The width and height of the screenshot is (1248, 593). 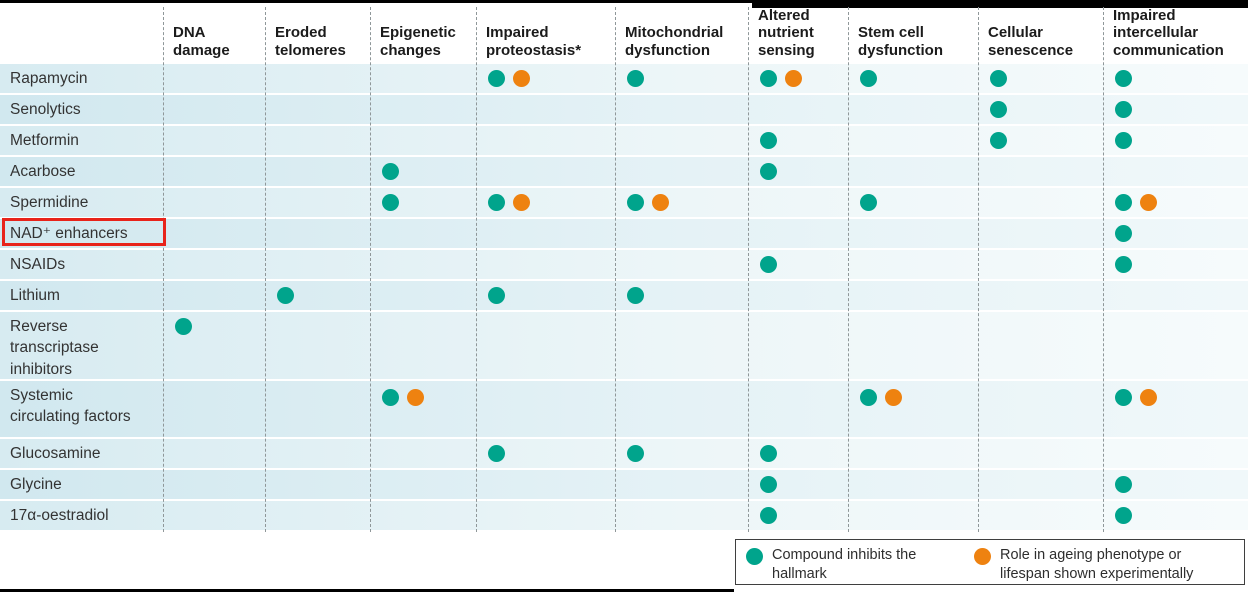 I want to click on column-header: DNA damage, so click(x=201, y=41).